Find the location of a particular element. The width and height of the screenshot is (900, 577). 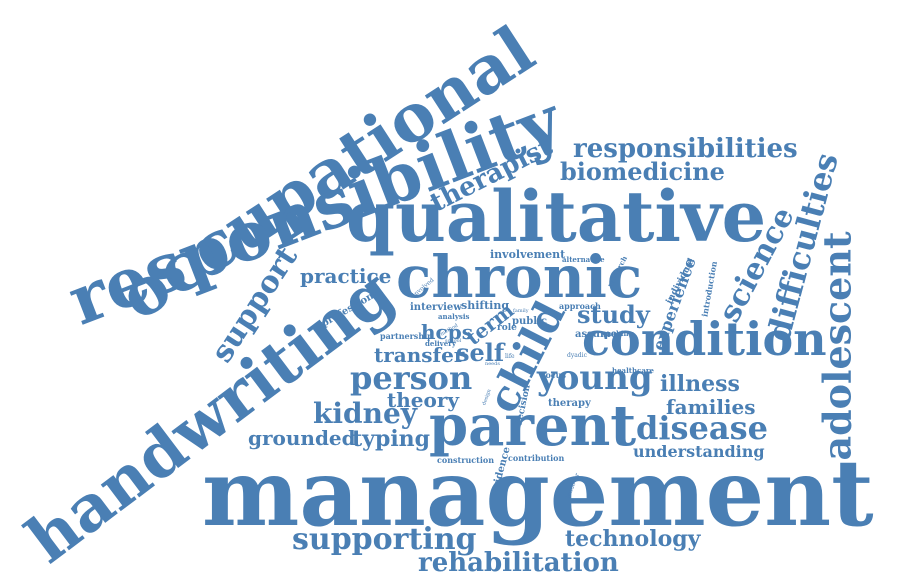

word-role: role is located at coordinates (507, 328).